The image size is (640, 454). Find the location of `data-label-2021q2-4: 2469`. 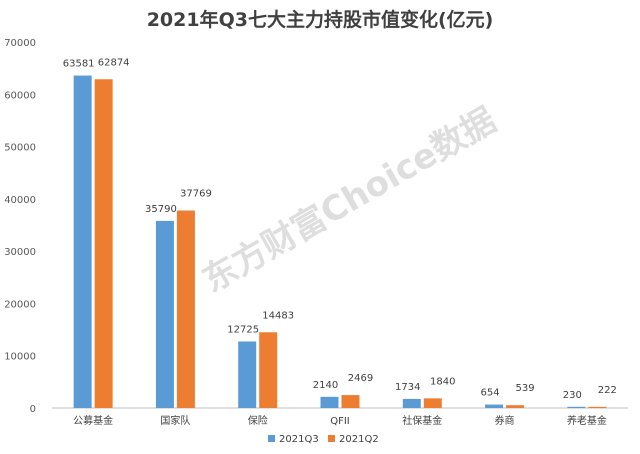

data-label-2021q2-4: 2469 is located at coordinates (360, 378).